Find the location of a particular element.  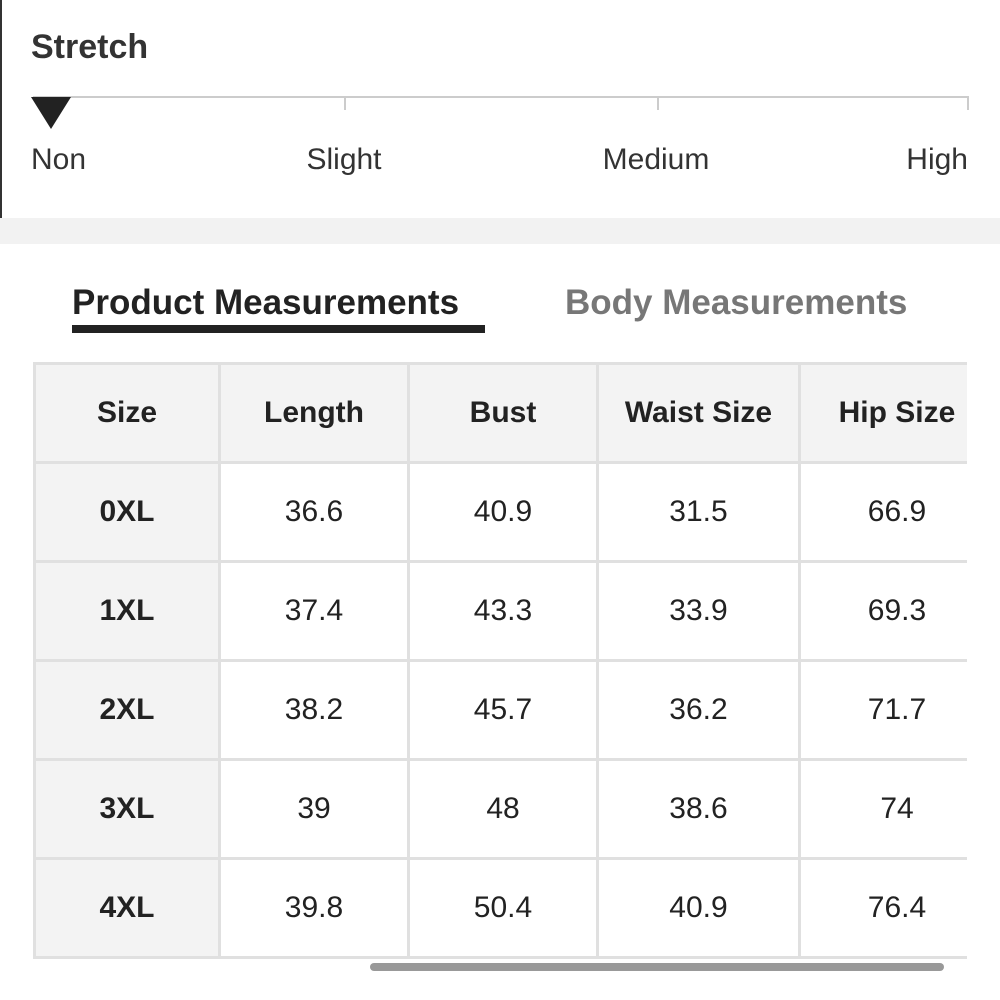

stretch-level: Non is located at coordinates (59, 159).